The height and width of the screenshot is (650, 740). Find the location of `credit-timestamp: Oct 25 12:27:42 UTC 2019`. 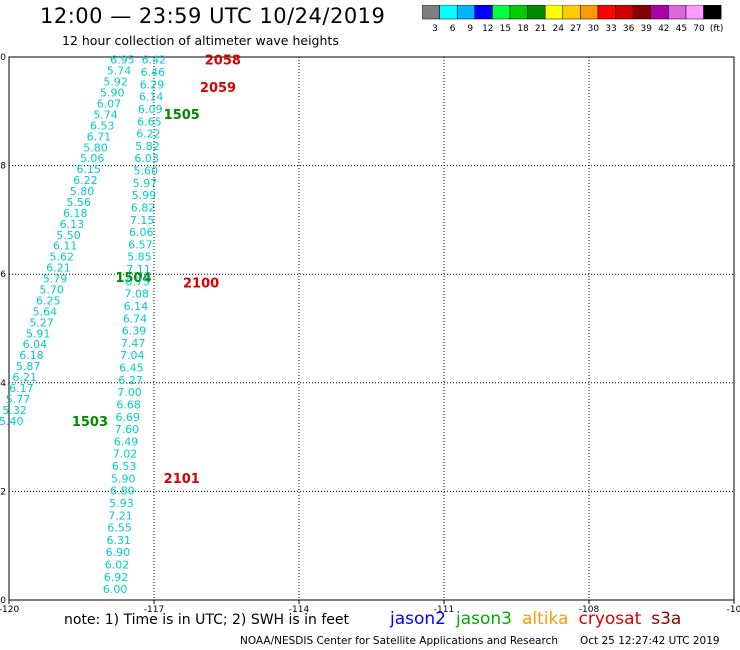

credit-timestamp: Oct 25 12:27:42 UTC 2019 is located at coordinates (650, 641).